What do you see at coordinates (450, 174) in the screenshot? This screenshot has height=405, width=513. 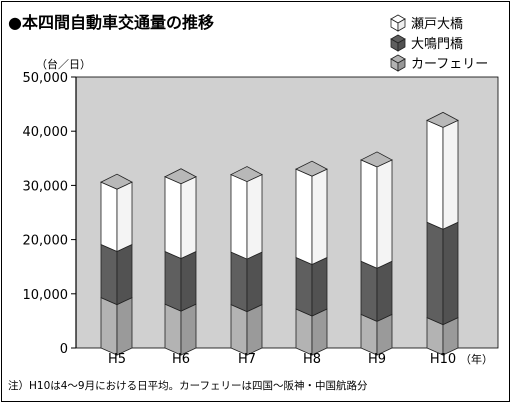 I see `bar-H10-series-2-side` at bounding box center [450, 174].